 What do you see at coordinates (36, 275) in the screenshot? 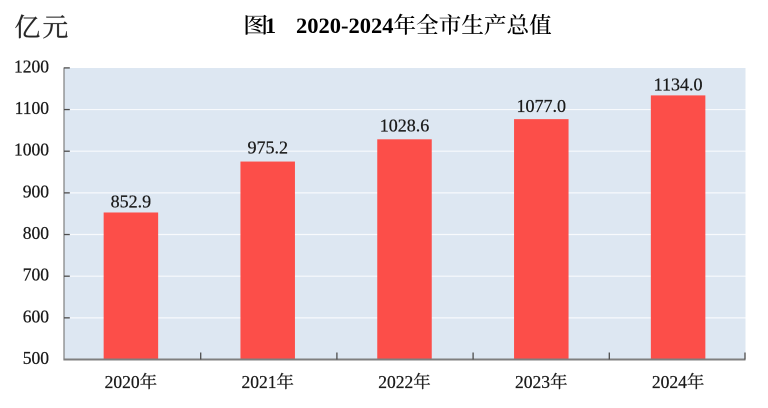
I see `svg-text: 700` at bounding box center [36, 275].